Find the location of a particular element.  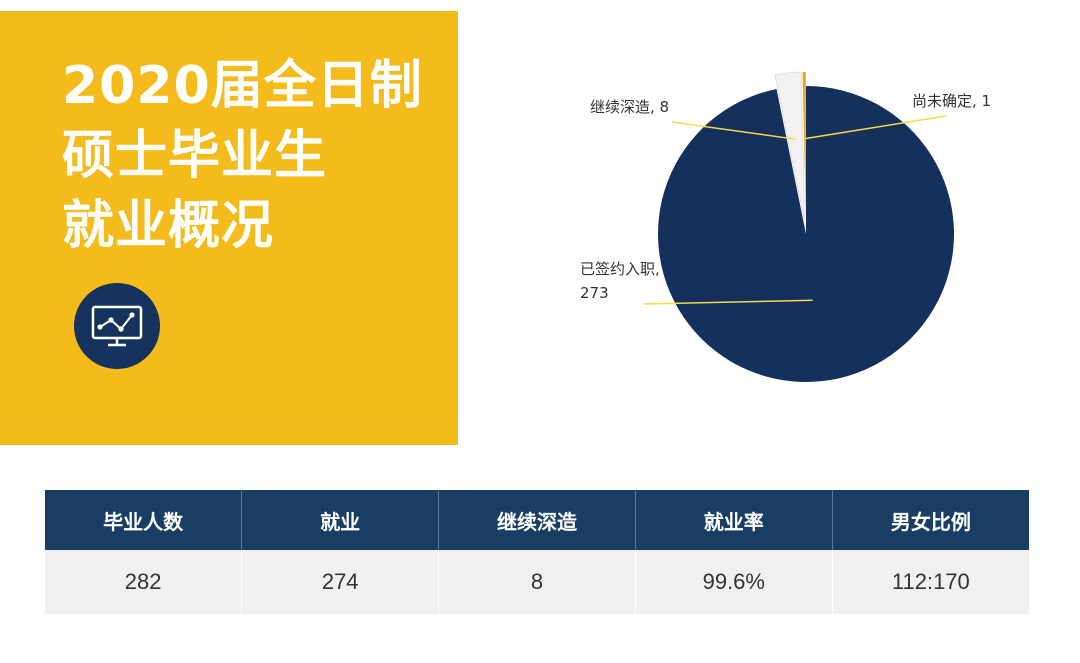

title-line-1: 2020届全日制 is located at coordinates (242, 86).